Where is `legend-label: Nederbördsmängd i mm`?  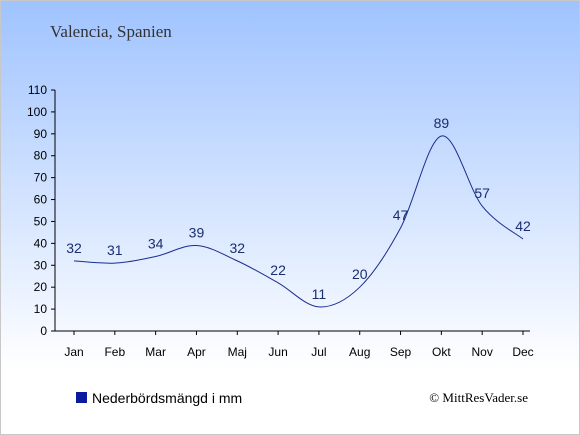 legend-label: Nederbördsmängd i mm is located at coordinates (167, 398).